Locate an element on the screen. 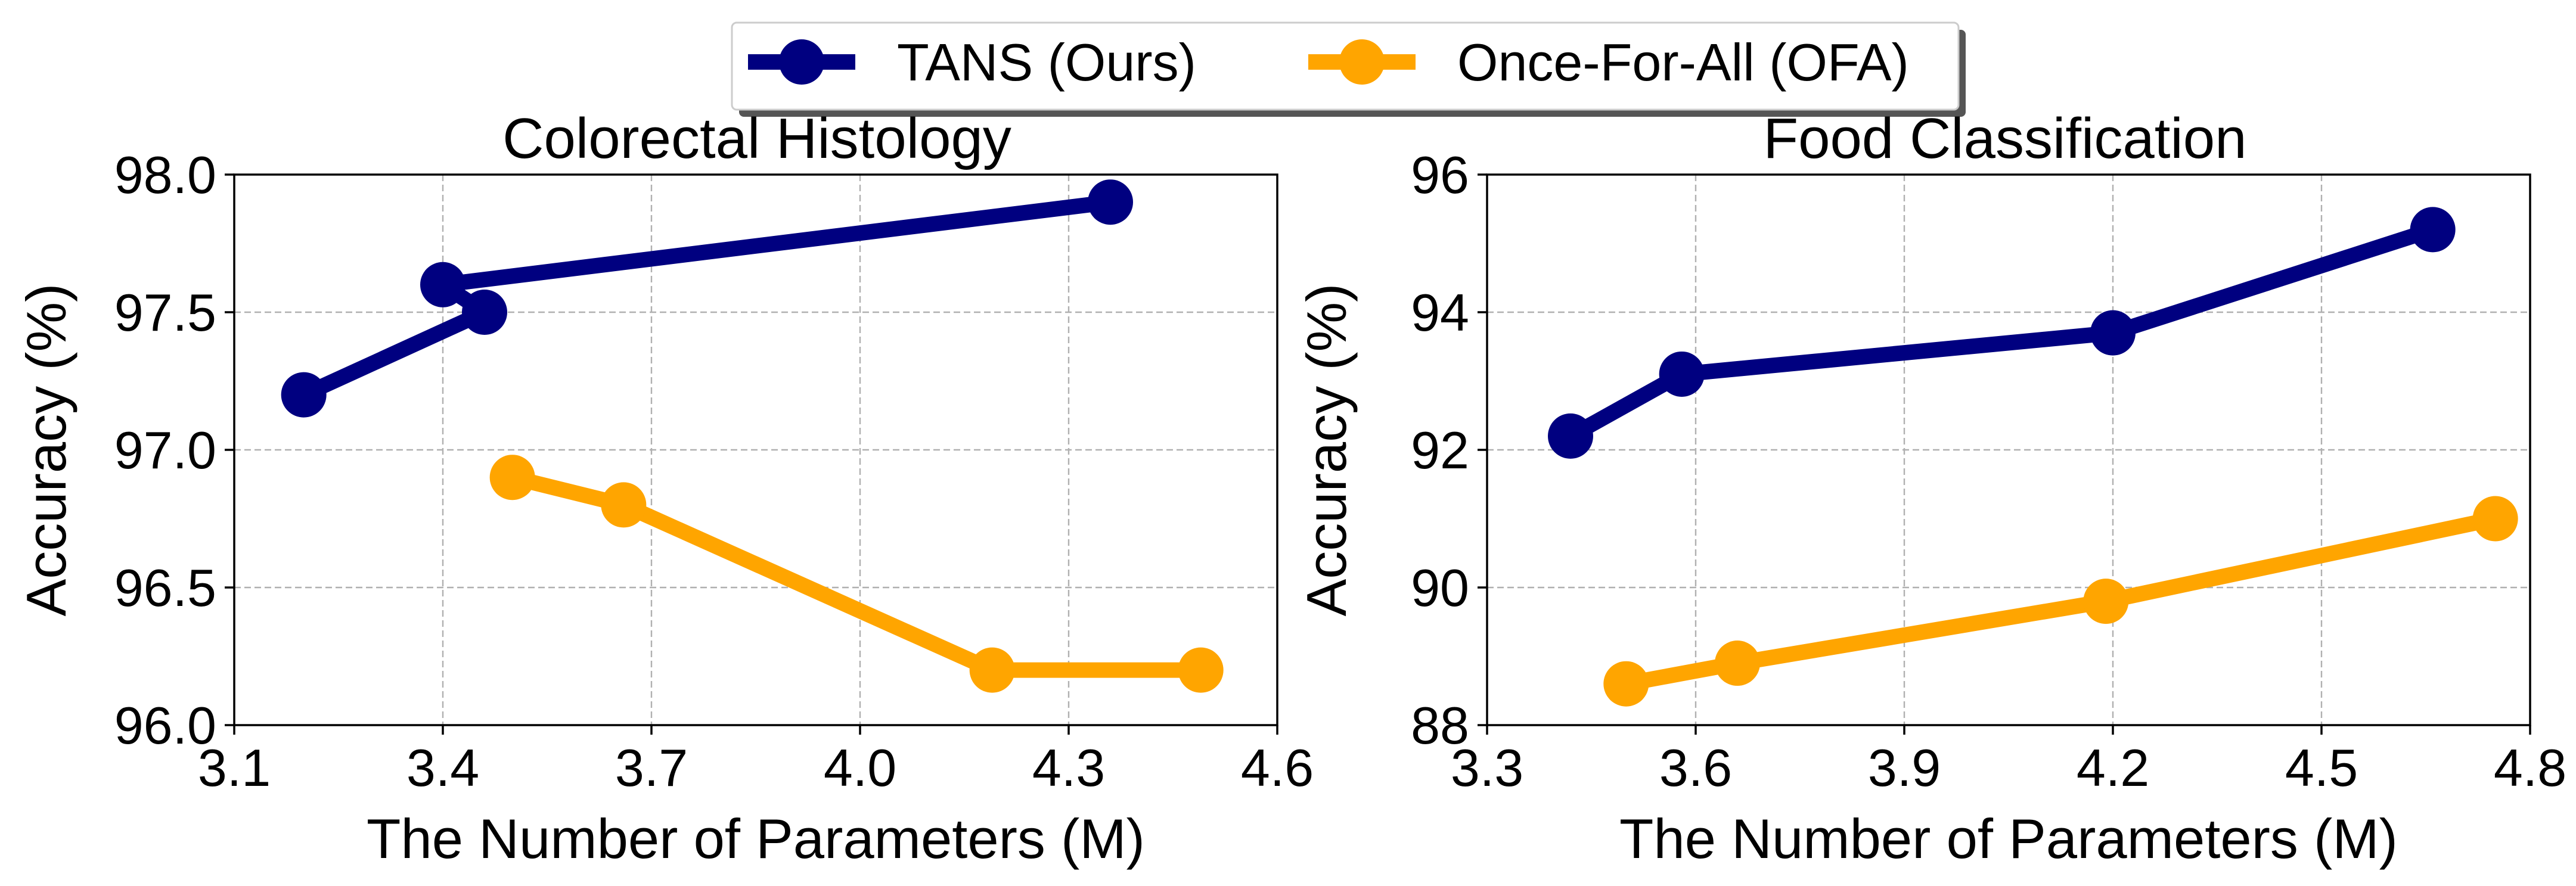 Image resolution: width=2576 pixels, height=886 pixels. y-tick-label: 98.0 is located at coordinates (165, 174).